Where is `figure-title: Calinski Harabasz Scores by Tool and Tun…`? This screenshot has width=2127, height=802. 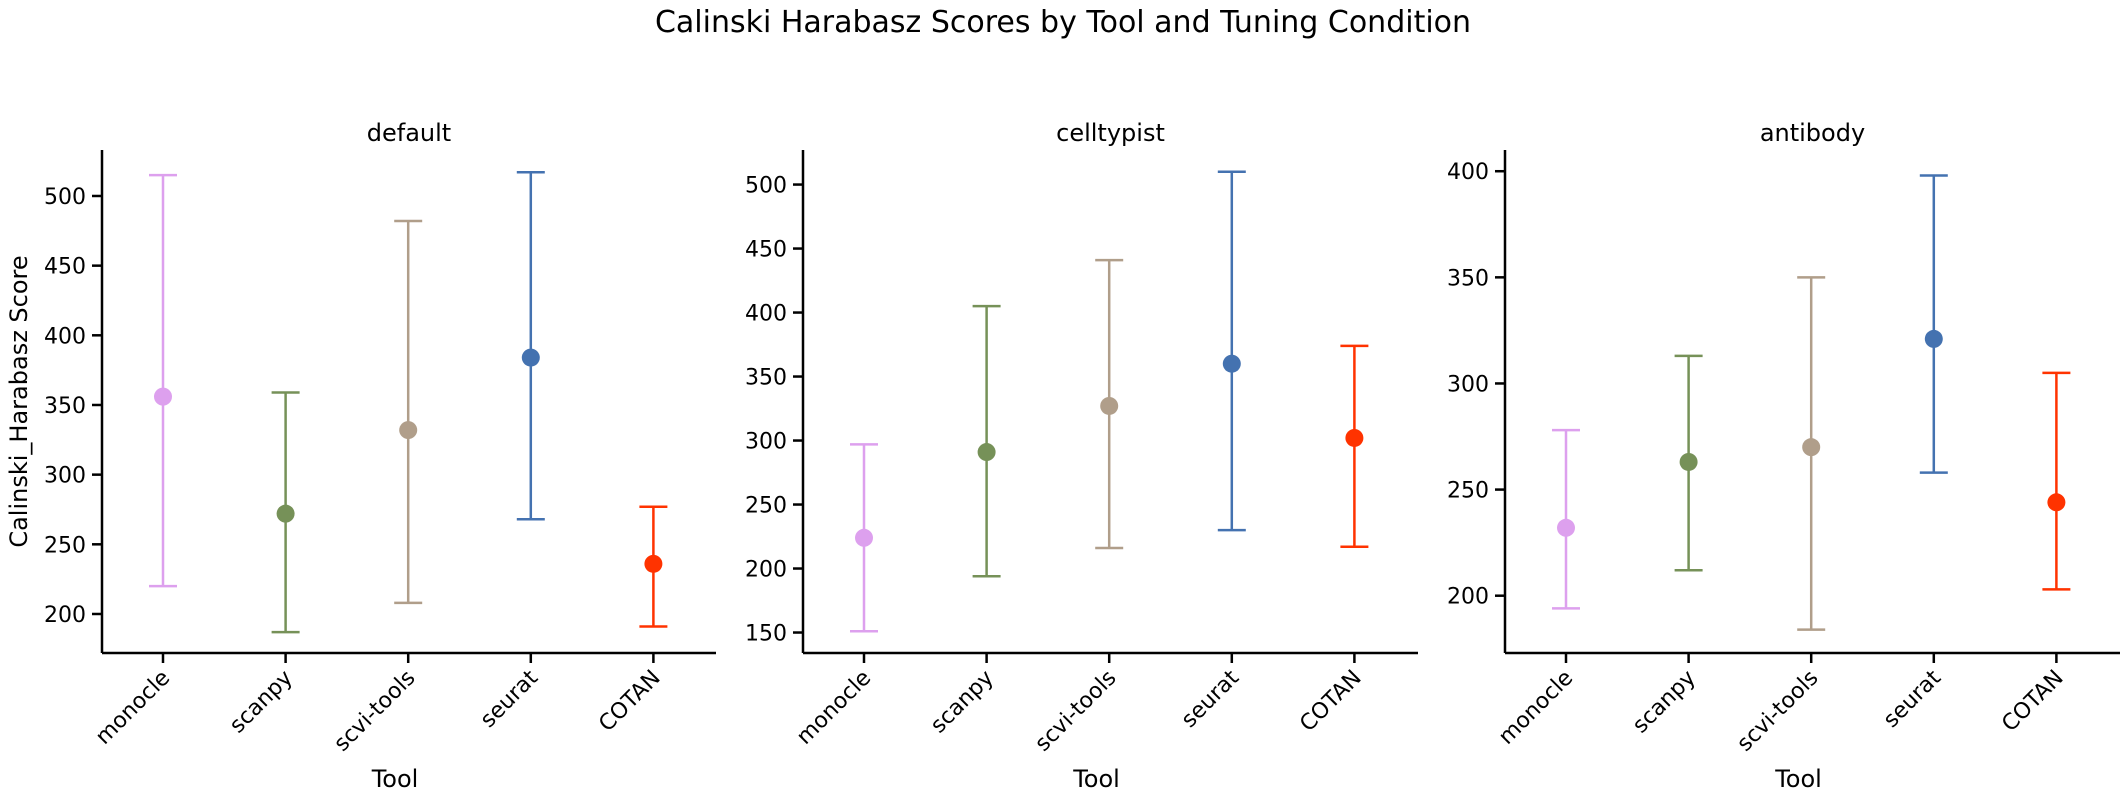
figure-title: Calinski Harabasz Scores by Tool and Tun… is located at coordinates (1063, 22).